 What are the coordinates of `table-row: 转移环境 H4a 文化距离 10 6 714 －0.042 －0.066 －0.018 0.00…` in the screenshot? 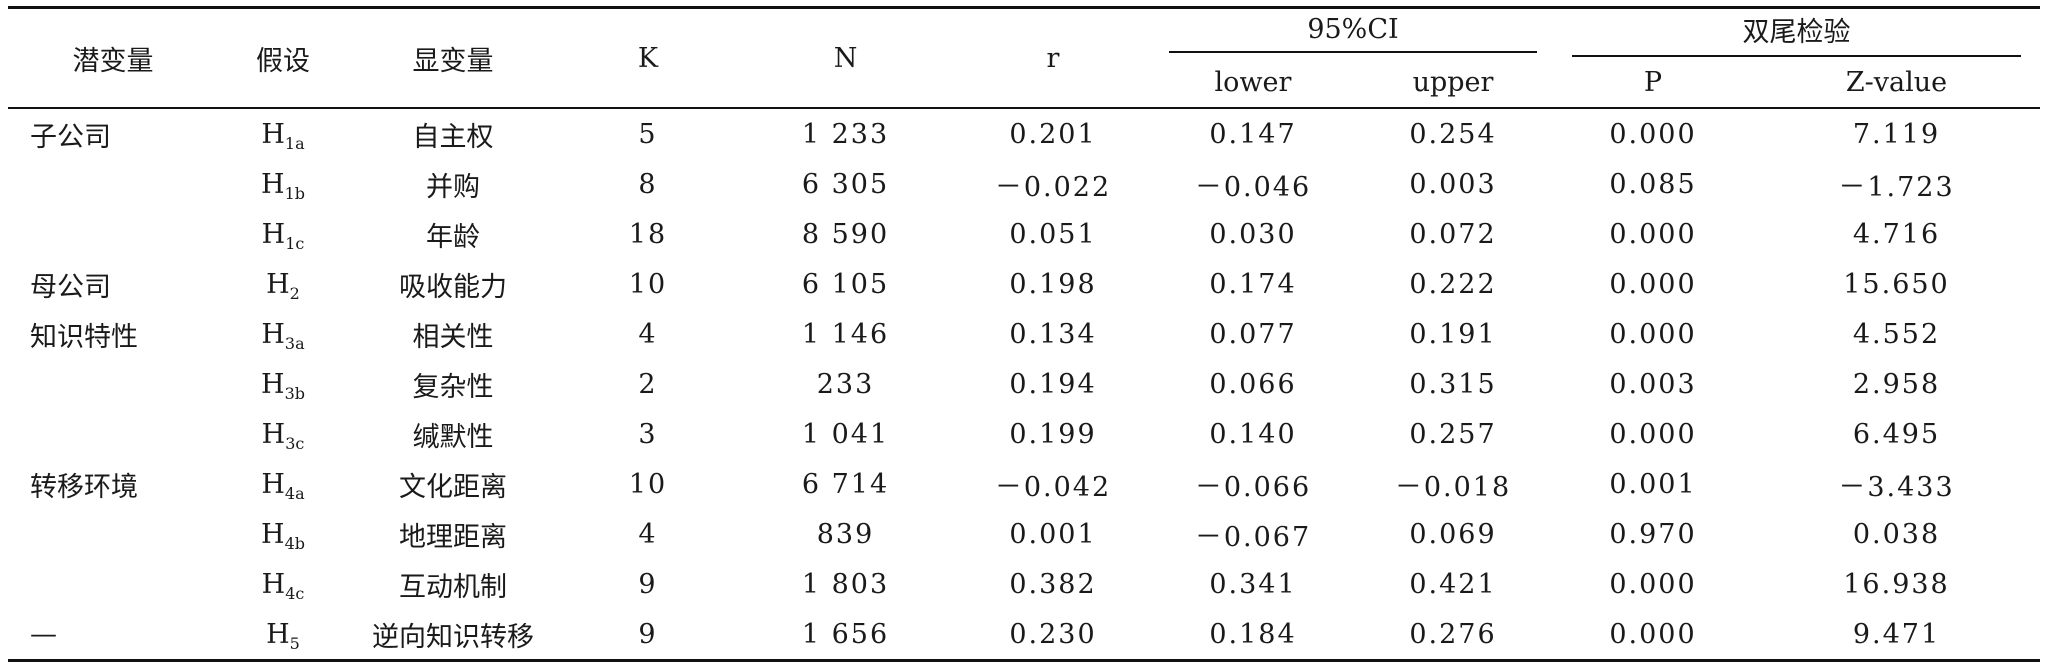 It's located at (1024, 484).